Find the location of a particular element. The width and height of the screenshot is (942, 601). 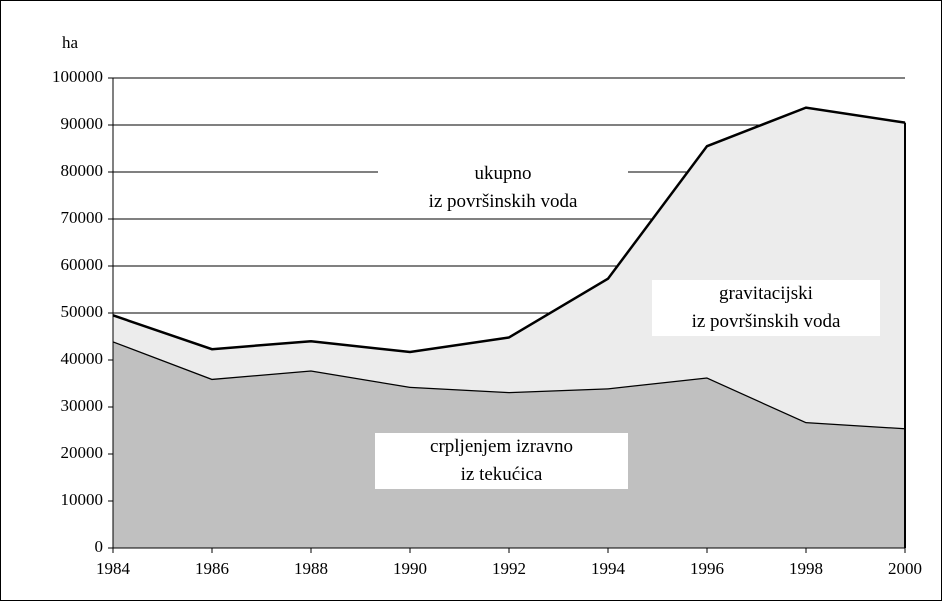

x-tick-label: 1996 is located at coordinates (707, 568).